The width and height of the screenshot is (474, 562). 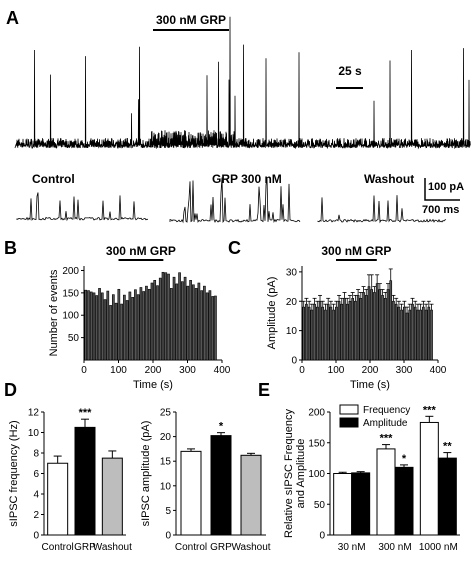 What do you see at coordinates (316, 443) in the screenshot?
I see `y-tick-label: 150` at bounding box center [316, 443].